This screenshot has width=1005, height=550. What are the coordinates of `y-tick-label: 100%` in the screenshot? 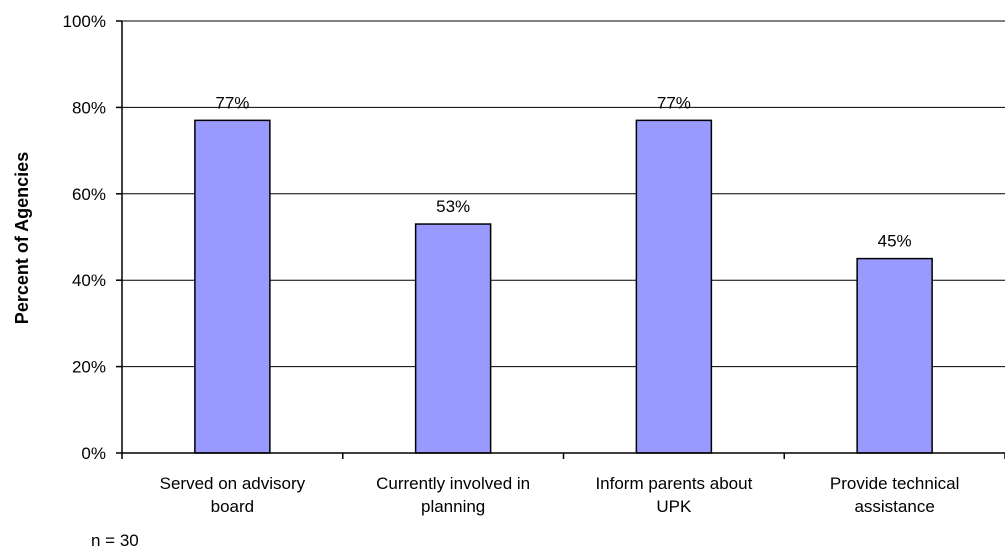 It's located at (84, 21).